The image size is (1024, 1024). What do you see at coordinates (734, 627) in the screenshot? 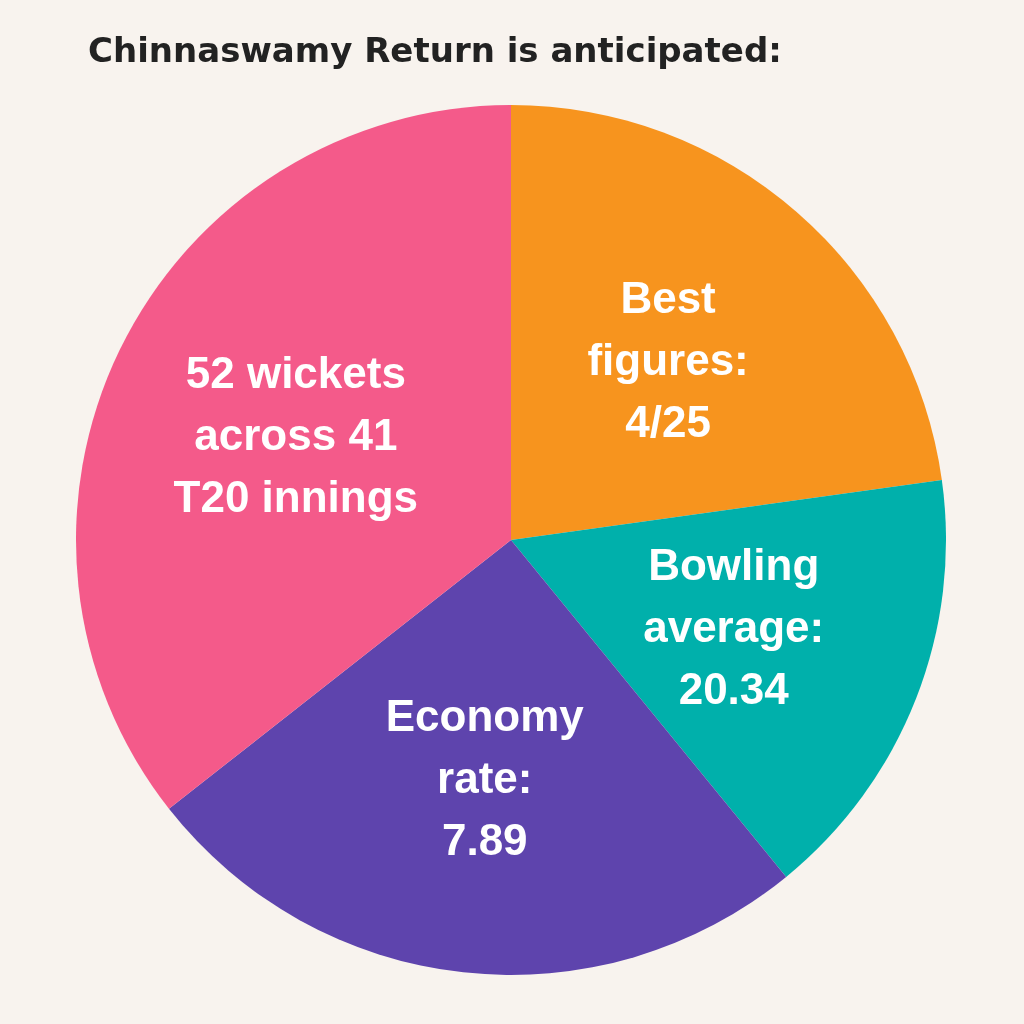
I see `slice-label: Bowling average: 20.34` at bounding box center [734, 627].